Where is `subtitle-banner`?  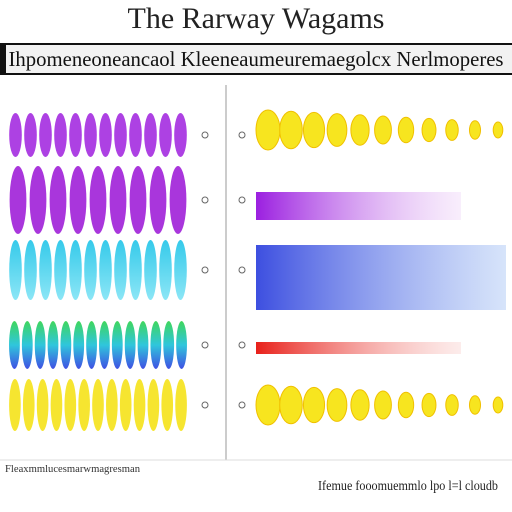 subtitle-banner is located at coordinates (256, 59).